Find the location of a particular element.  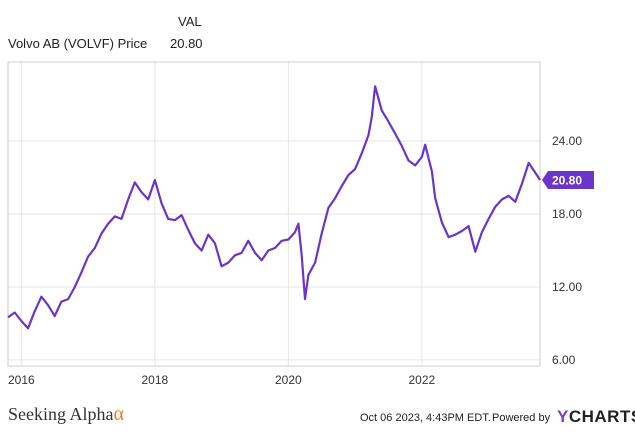

y-tick-label: 18.00 is located at coordinates (567, 214).